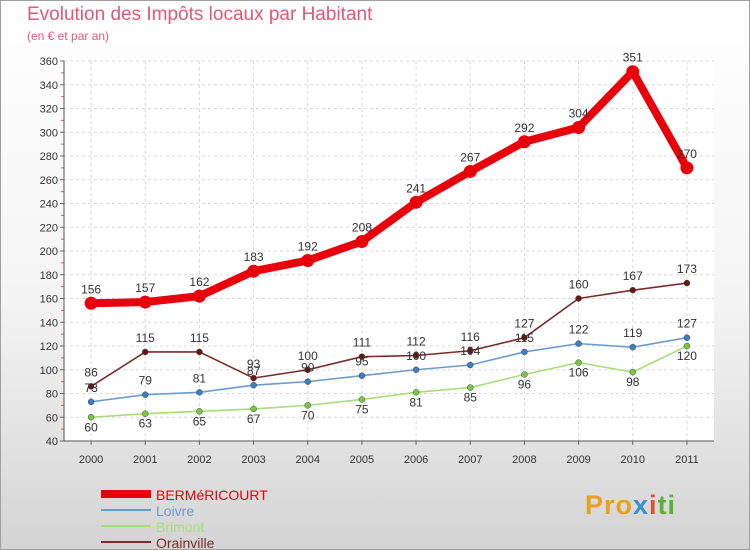 This screenshot has width=750, height=550. Describe the element at coordinates (416, 402) in the screenshot. I see `data-label: 81` at that location.